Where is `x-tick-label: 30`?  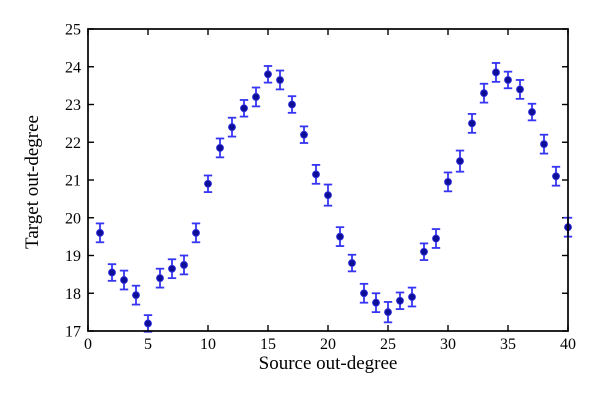
x-tick-label: 30 is located at coordinates (448, 344).